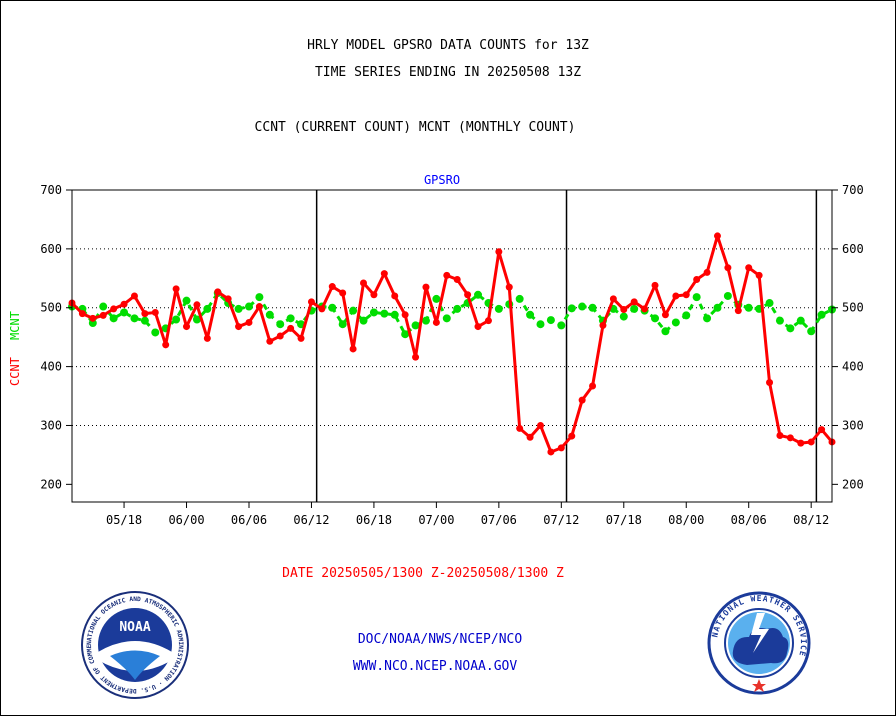  Describe the element at coordinates (436, 520) in the screenshot. I see `xtick-label-5: 07/00` at that location.